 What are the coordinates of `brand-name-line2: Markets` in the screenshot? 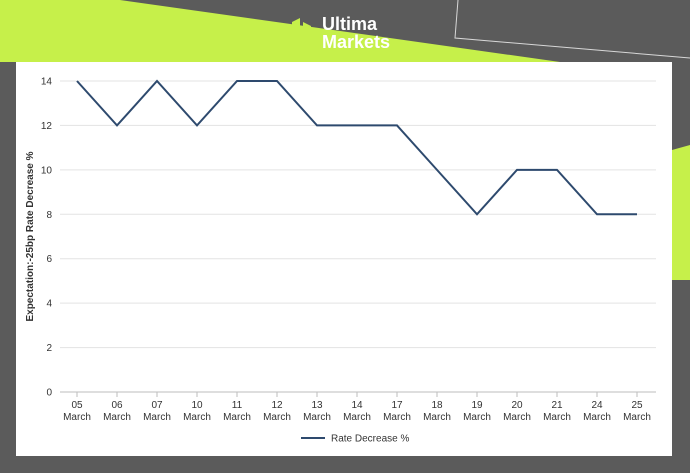 It's located at (356, 42).